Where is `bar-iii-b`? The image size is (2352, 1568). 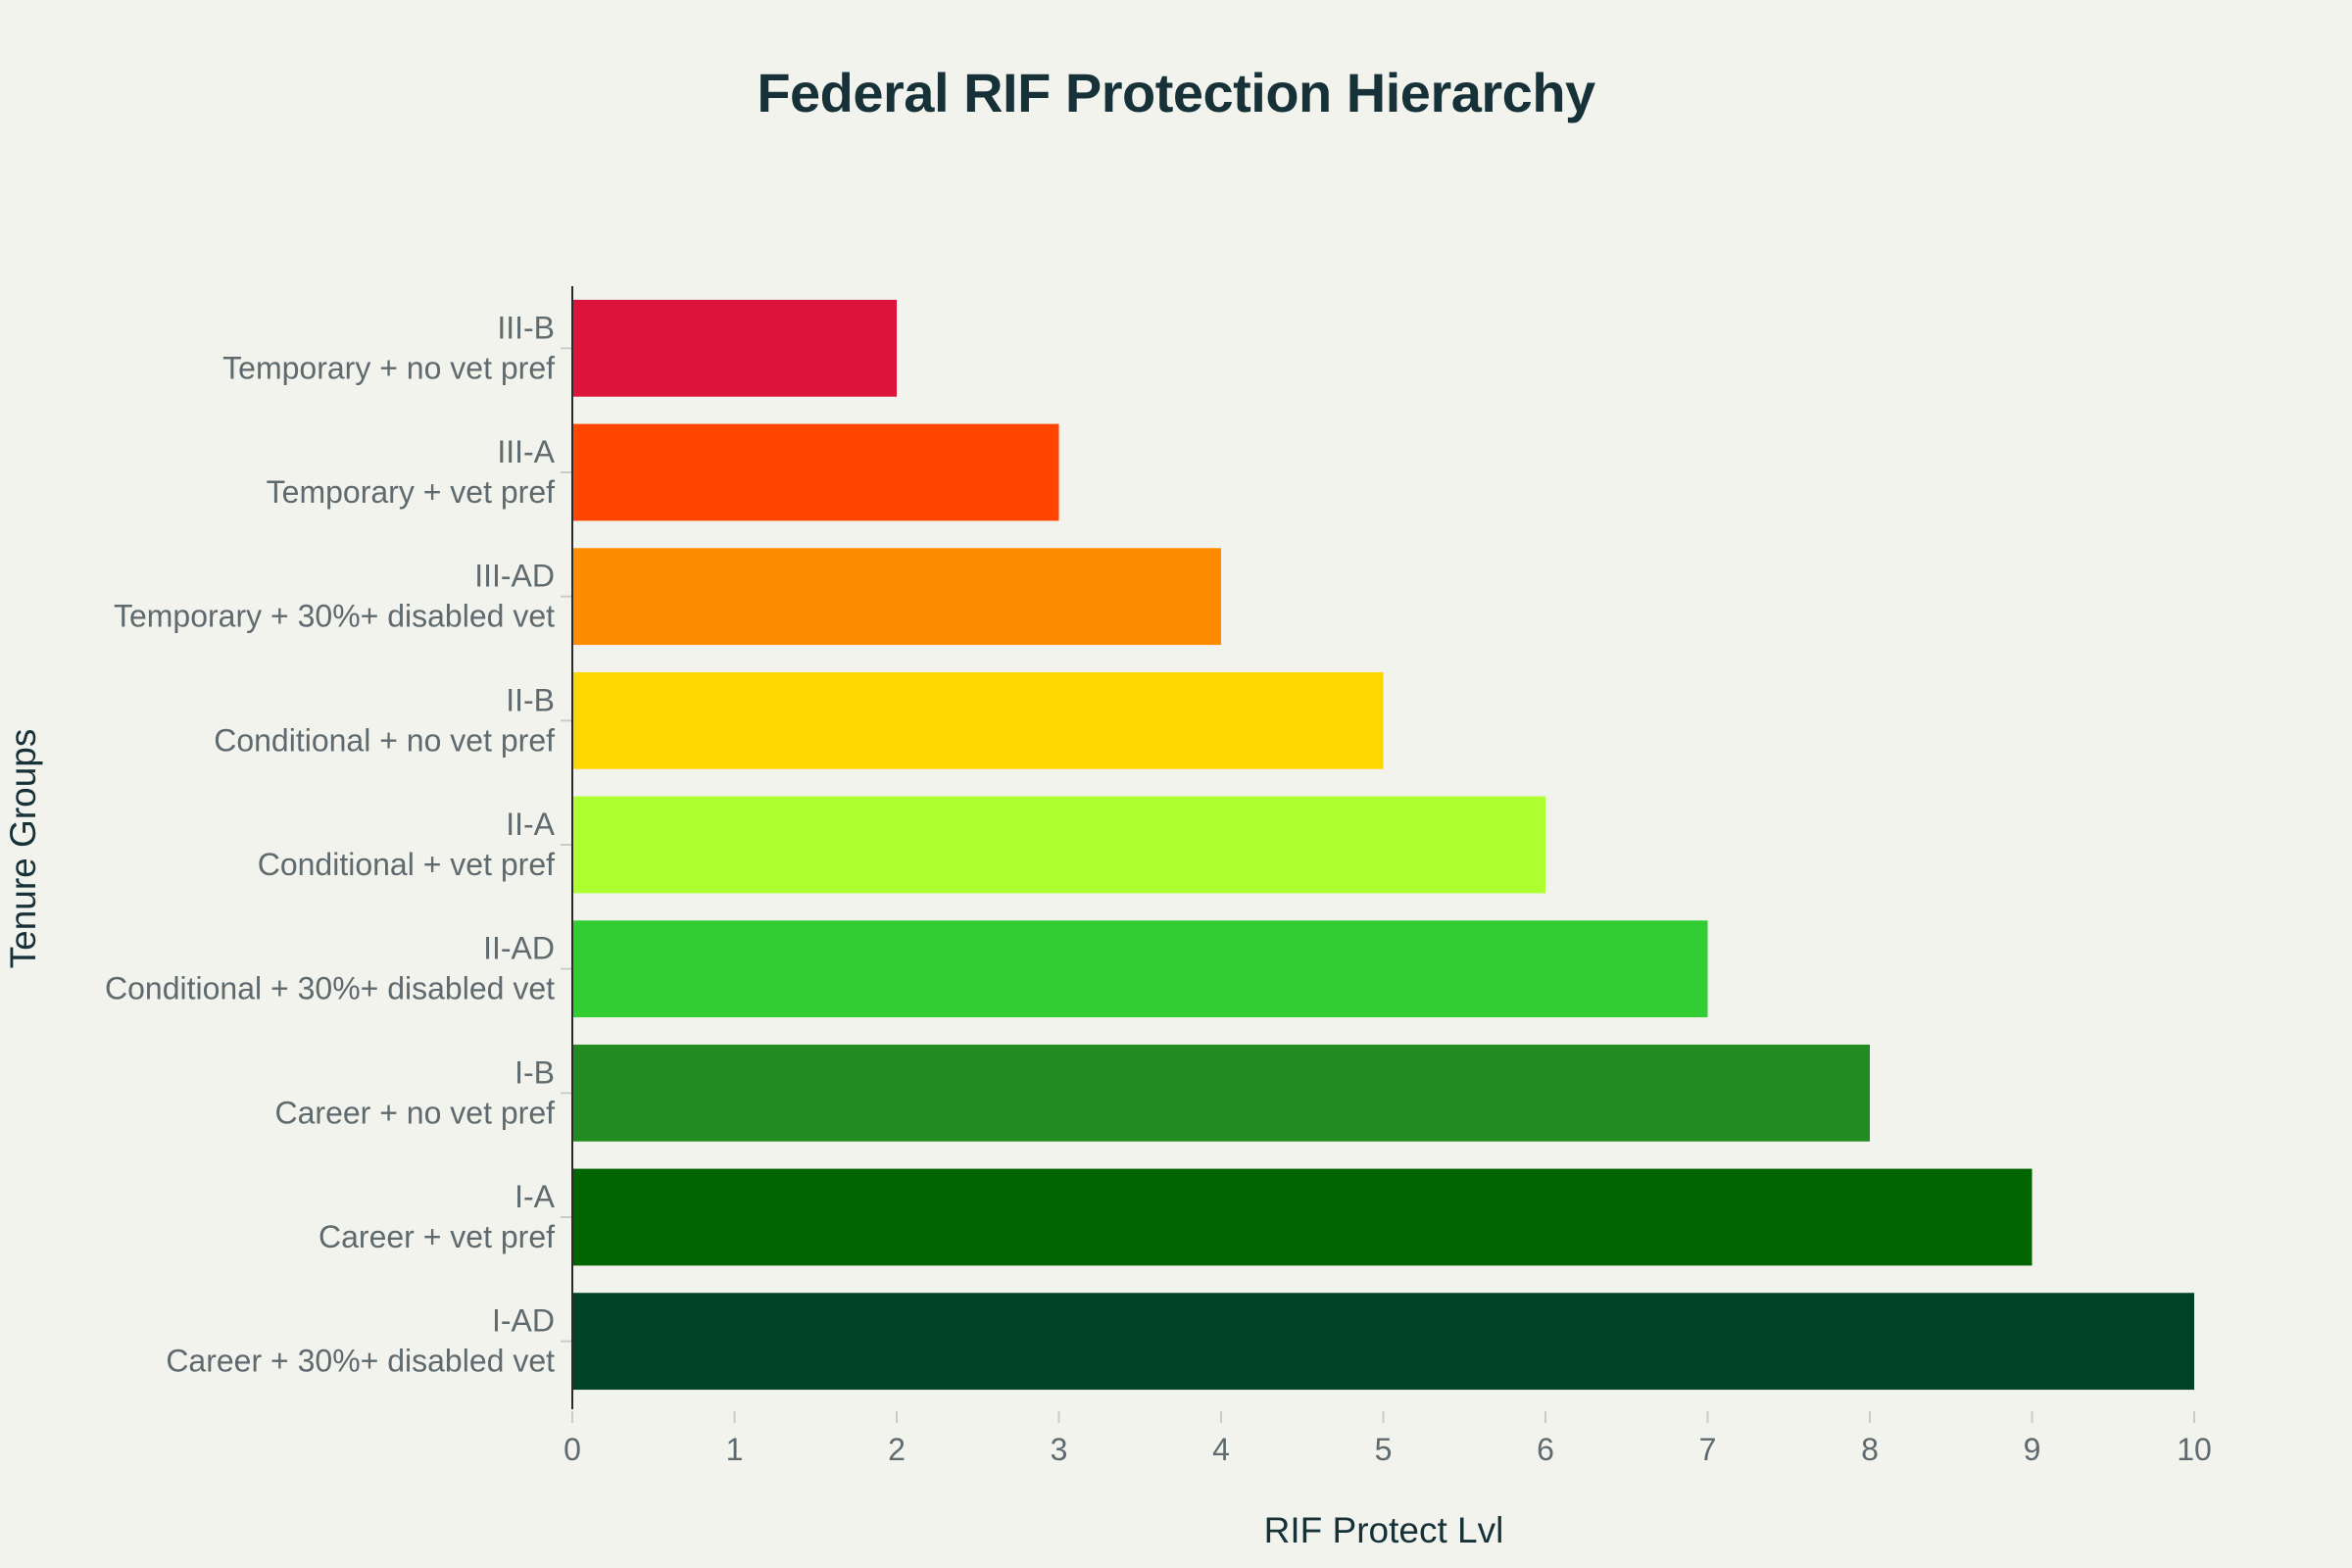
bar-iii-b is located at coordinates (734, 348).